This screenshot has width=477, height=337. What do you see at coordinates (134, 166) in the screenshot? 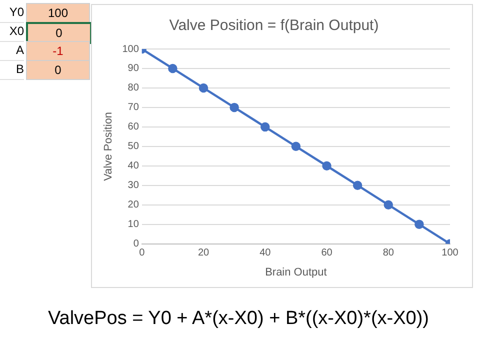
I see `y-tick-label: 40` at bounding box center [134, 166].